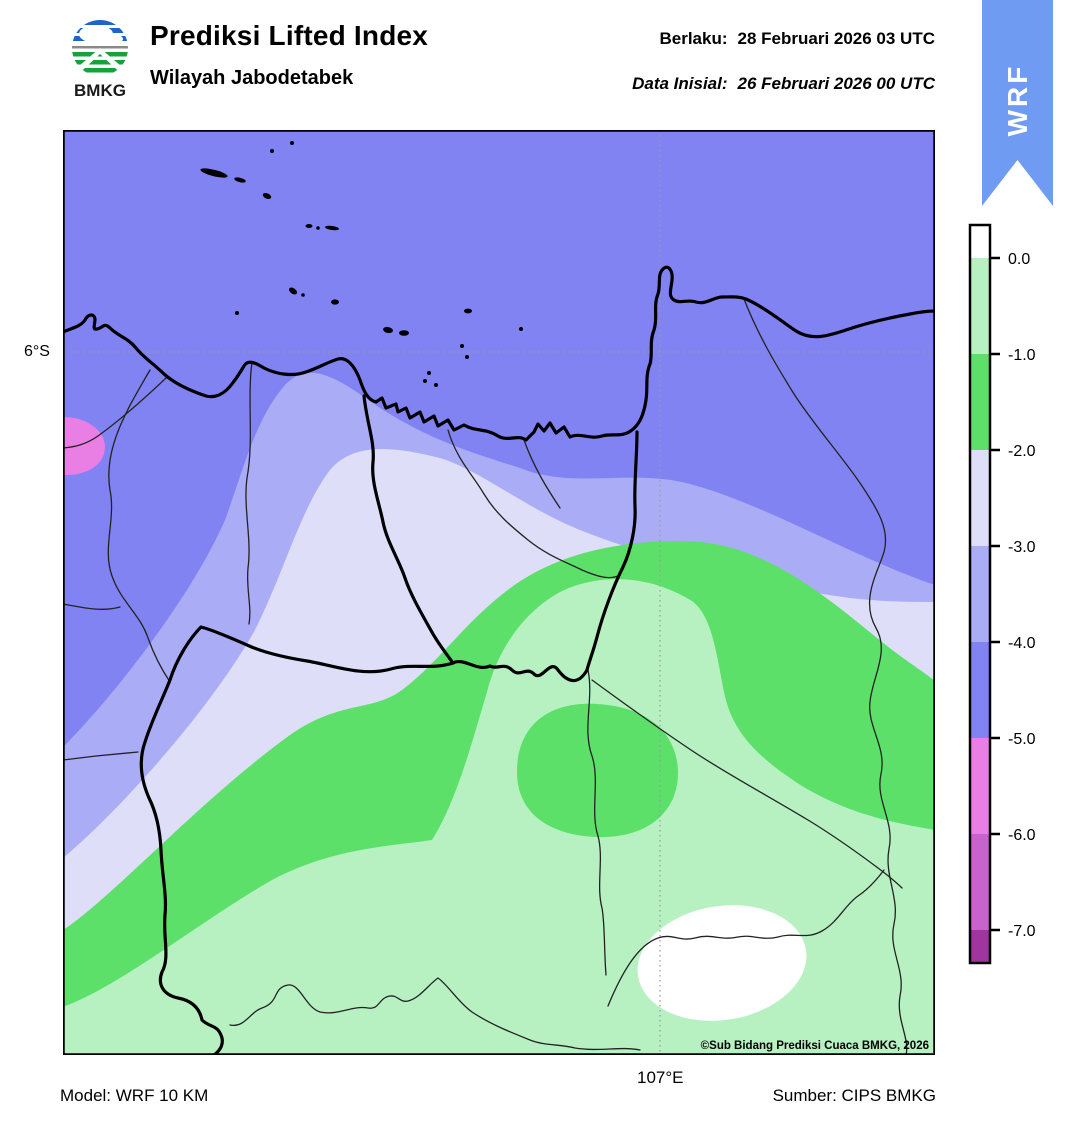 Image resolution: width=1068 pixels, height=1128 pixels. What do you see at coordinates (660, 1077) in the screenshot?
I see `longitude-label: 107°E` at bounding box center [660, 1077].